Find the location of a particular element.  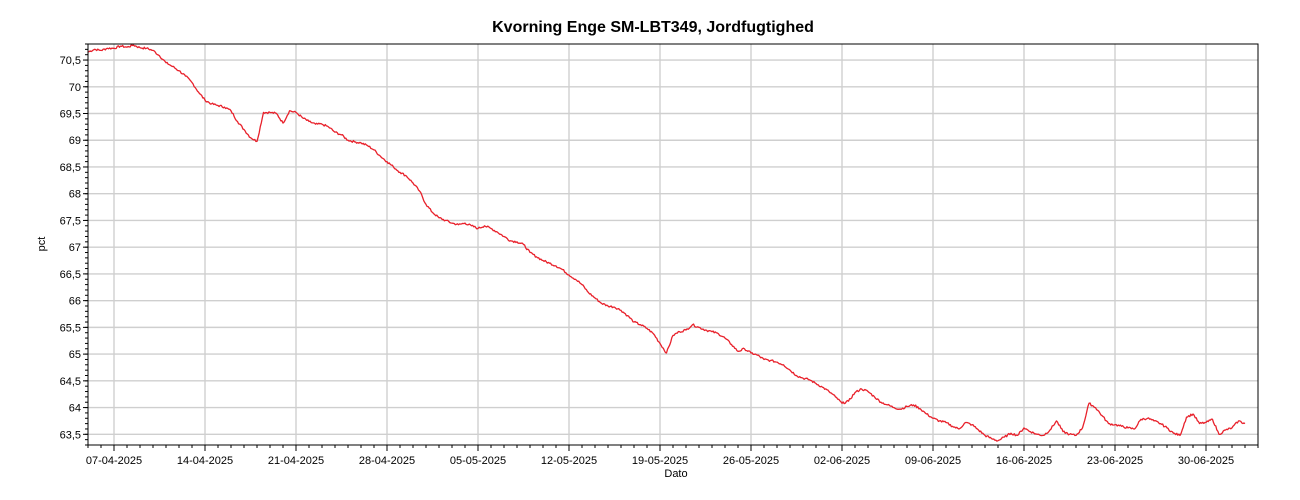

x-tick-label: 05-05-2025 is located at coordinates (478, 461).